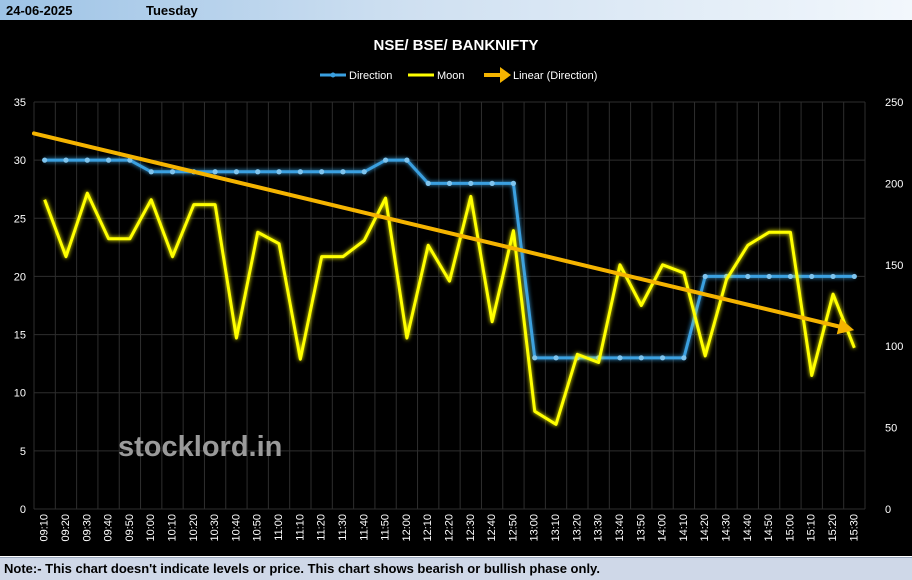 Image resolution: width=912 pixels, height=580 pixels. Describe the element at coordinates (23, 452) in the screenshot. I see `left-axis-tick-label: 5` at that location.